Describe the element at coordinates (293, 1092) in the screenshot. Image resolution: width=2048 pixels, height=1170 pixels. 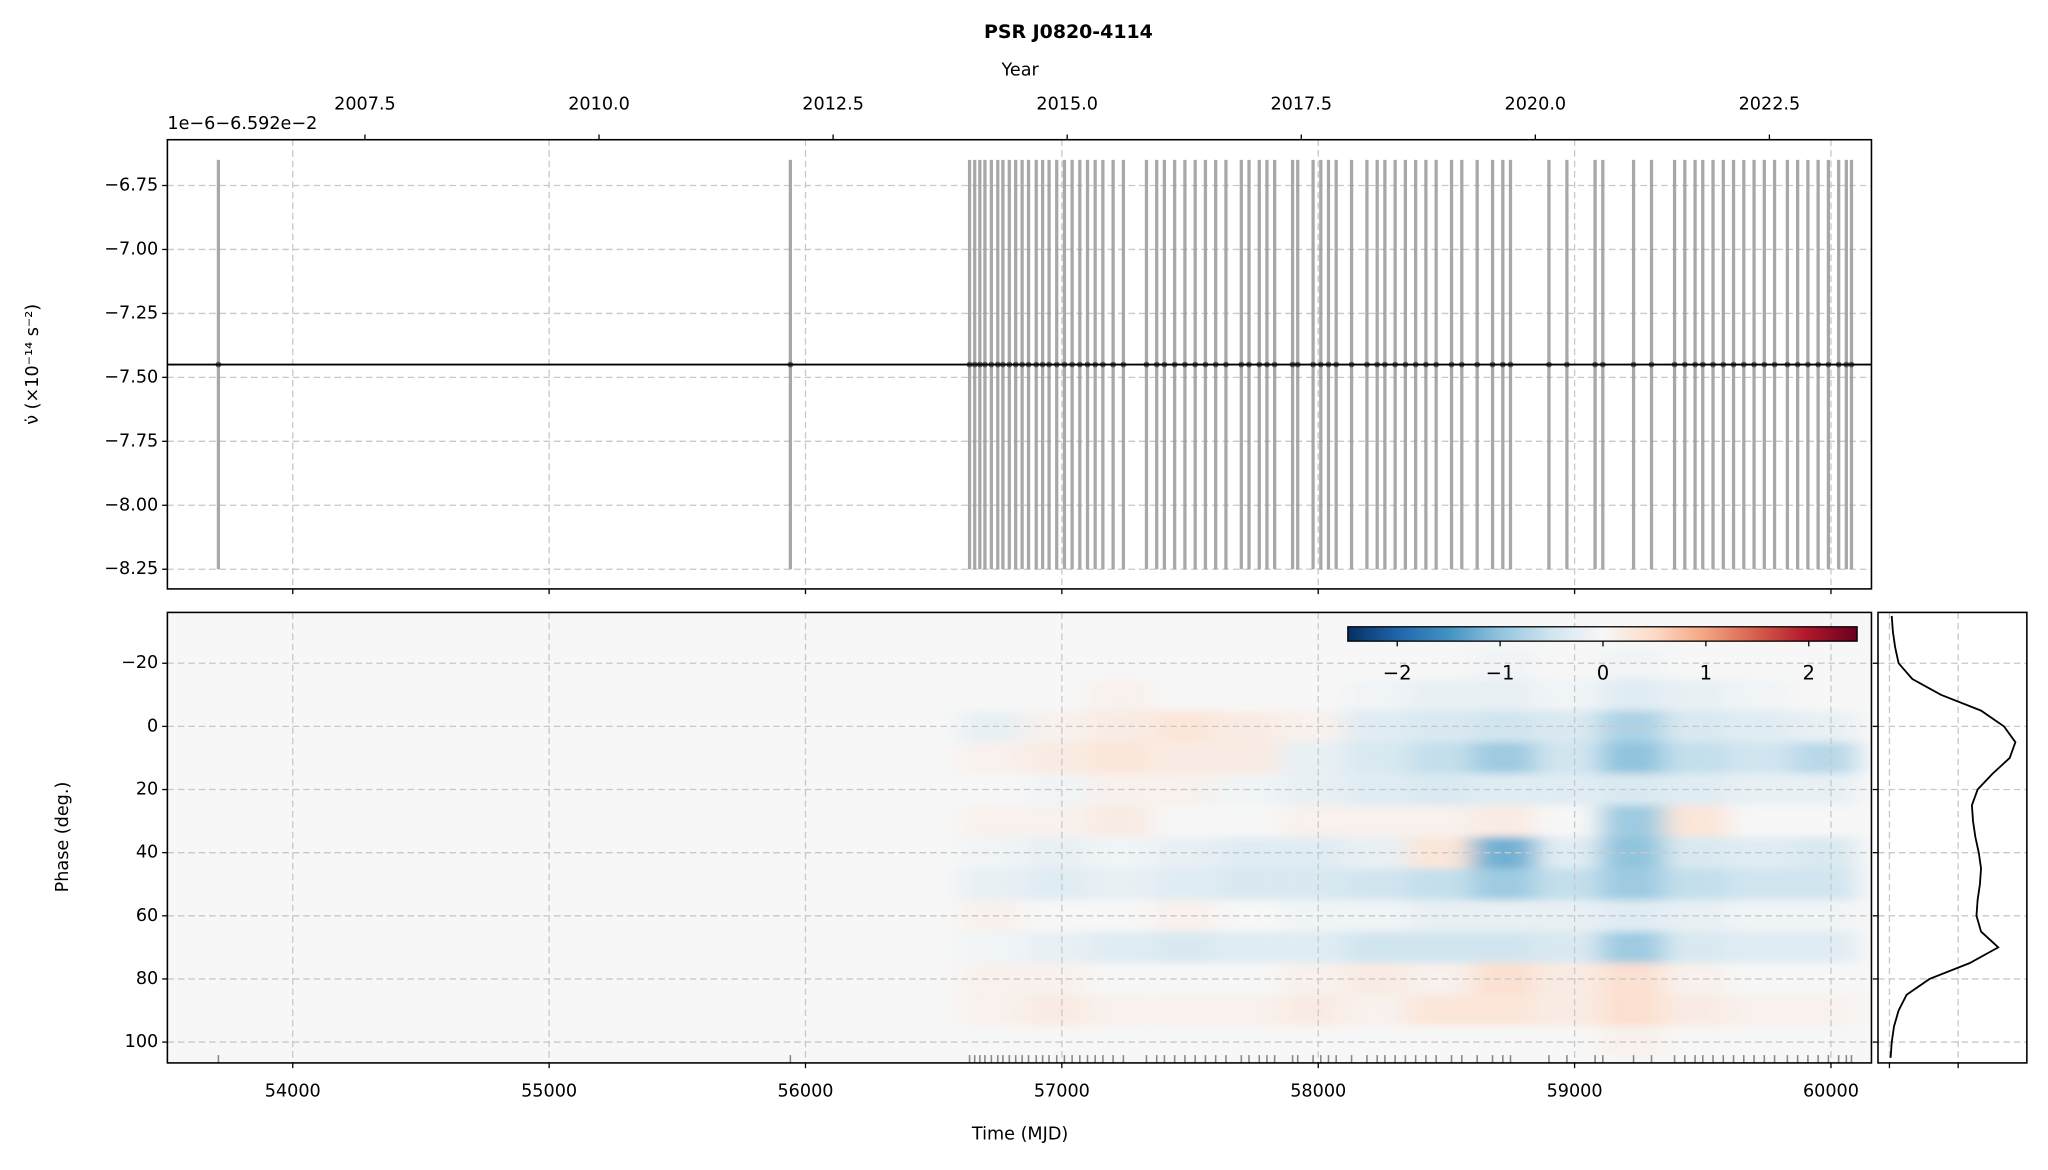
I see `x-tick-label: 54000` at that location.